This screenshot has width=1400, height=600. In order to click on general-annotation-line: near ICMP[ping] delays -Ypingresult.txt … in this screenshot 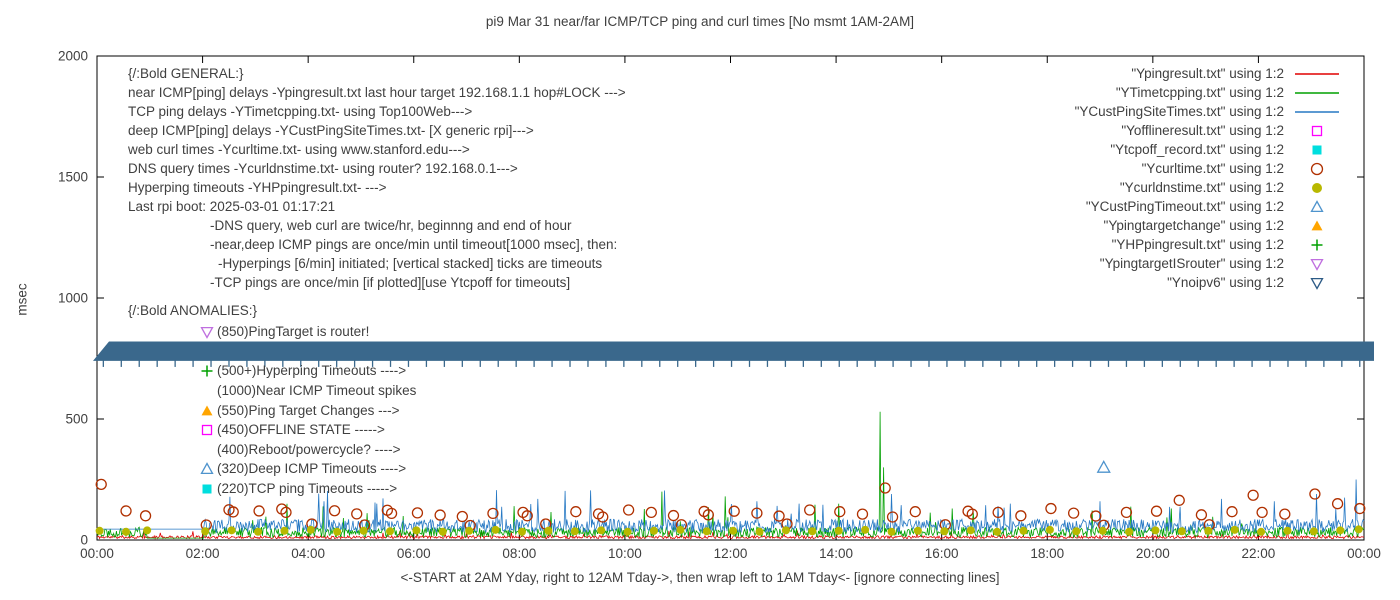, I will do `click(377, 92)`.